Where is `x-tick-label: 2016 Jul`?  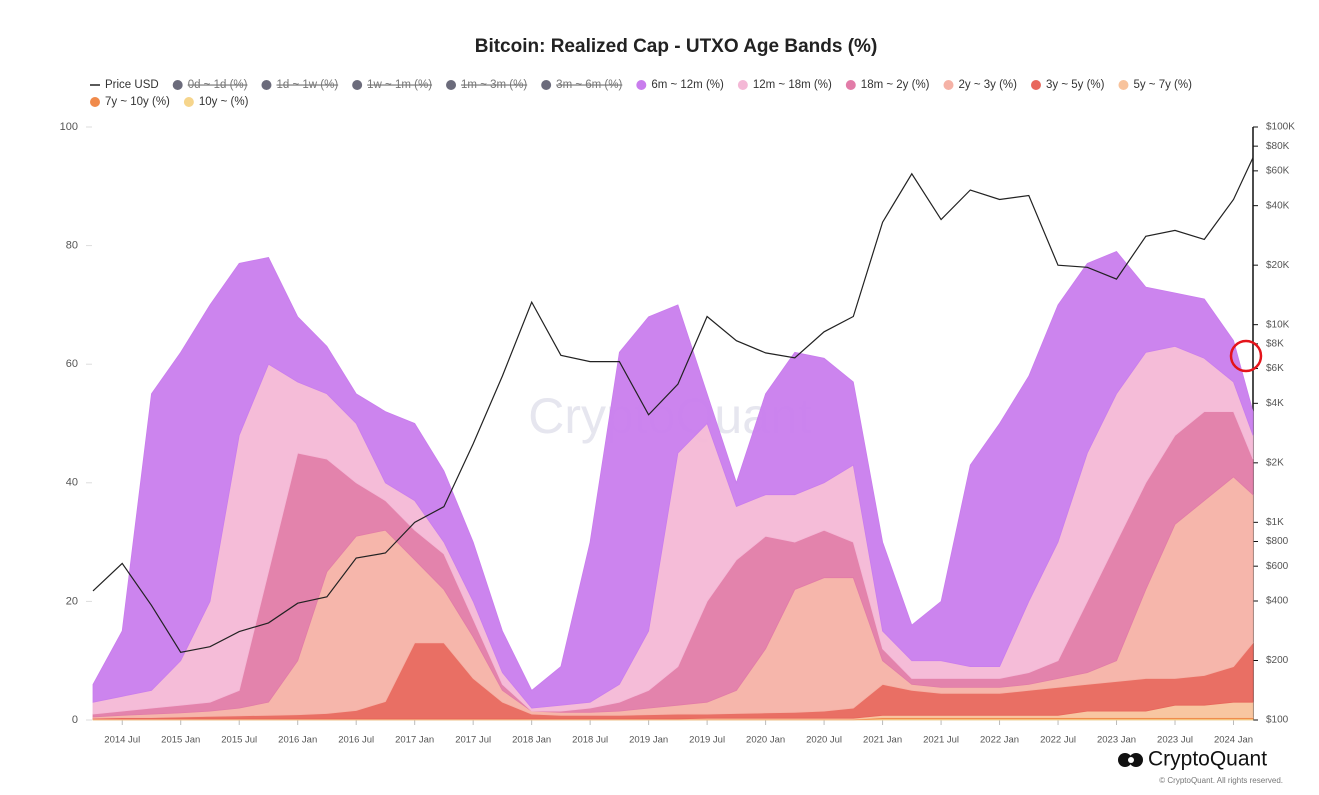
x-tick-label: 2016 Jul is located at coordinates (356, 740).